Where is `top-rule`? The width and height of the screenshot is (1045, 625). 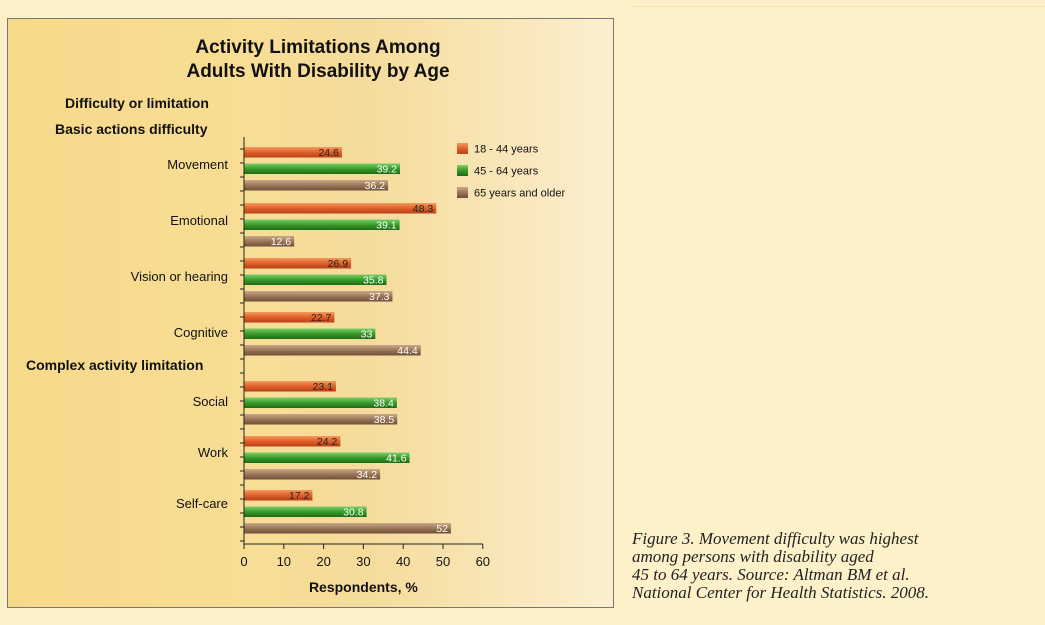
top-rule is located at coordinates (838, 6).